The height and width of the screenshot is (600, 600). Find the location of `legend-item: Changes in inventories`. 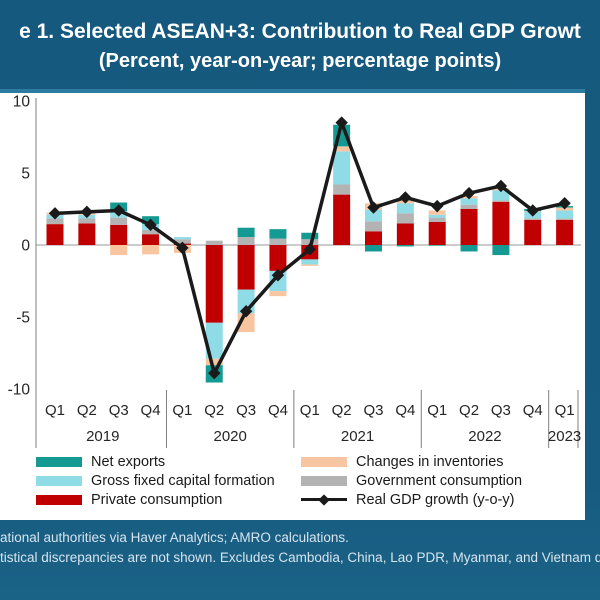

legend-item: Changes in inventories is located at coordinates (441, 461).